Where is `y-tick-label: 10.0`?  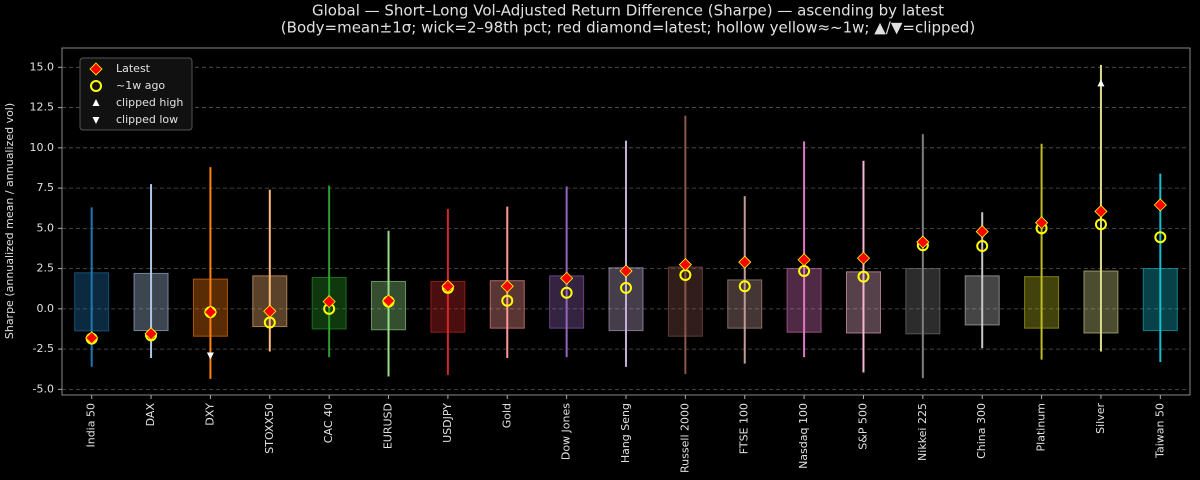 y-tick-label: 10.0 is located at coordinates (42, 147).